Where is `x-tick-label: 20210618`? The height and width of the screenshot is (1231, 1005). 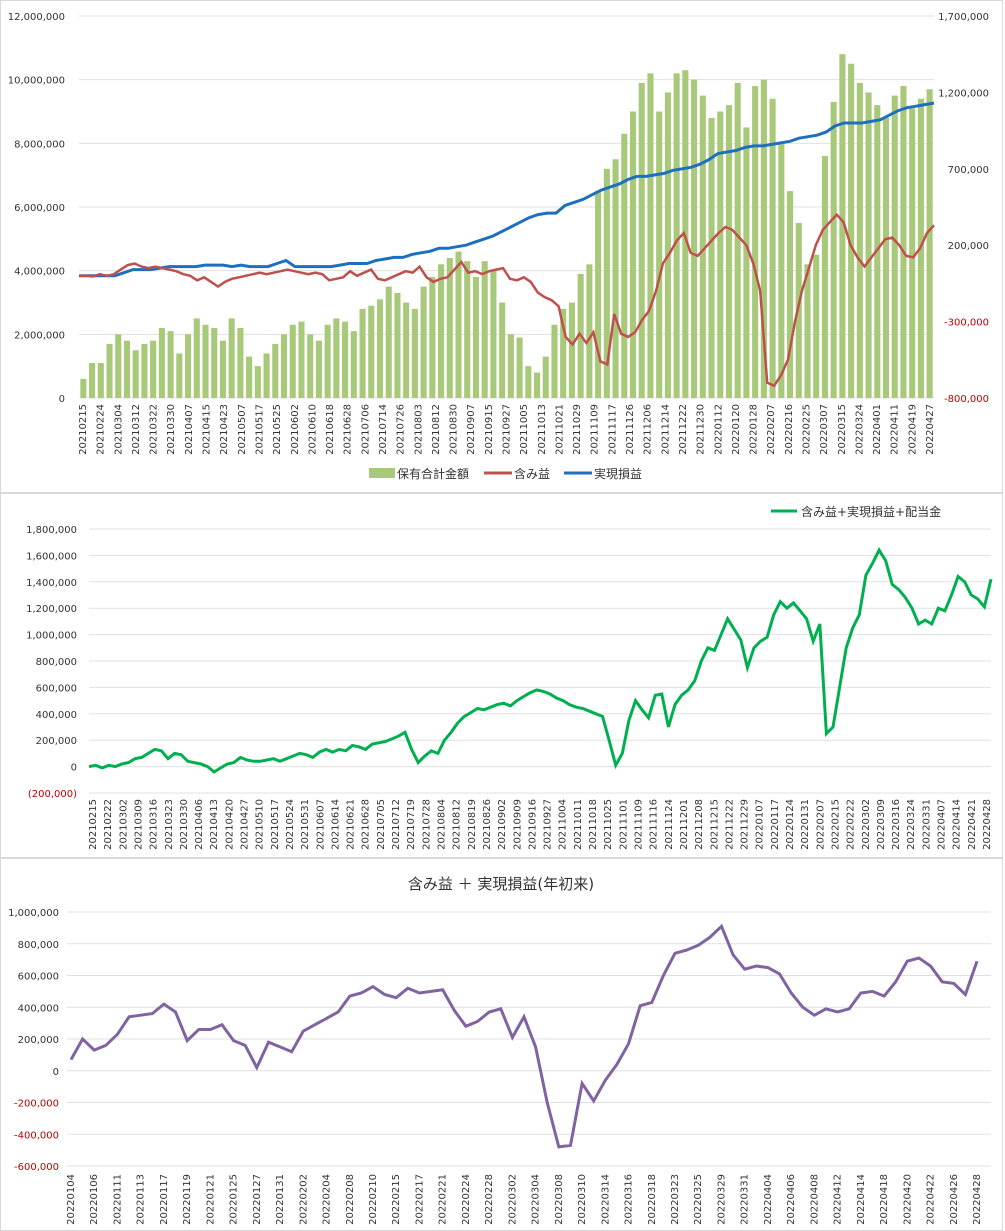
x-tick-label: 20210618 is located at coordinates (330, 429).